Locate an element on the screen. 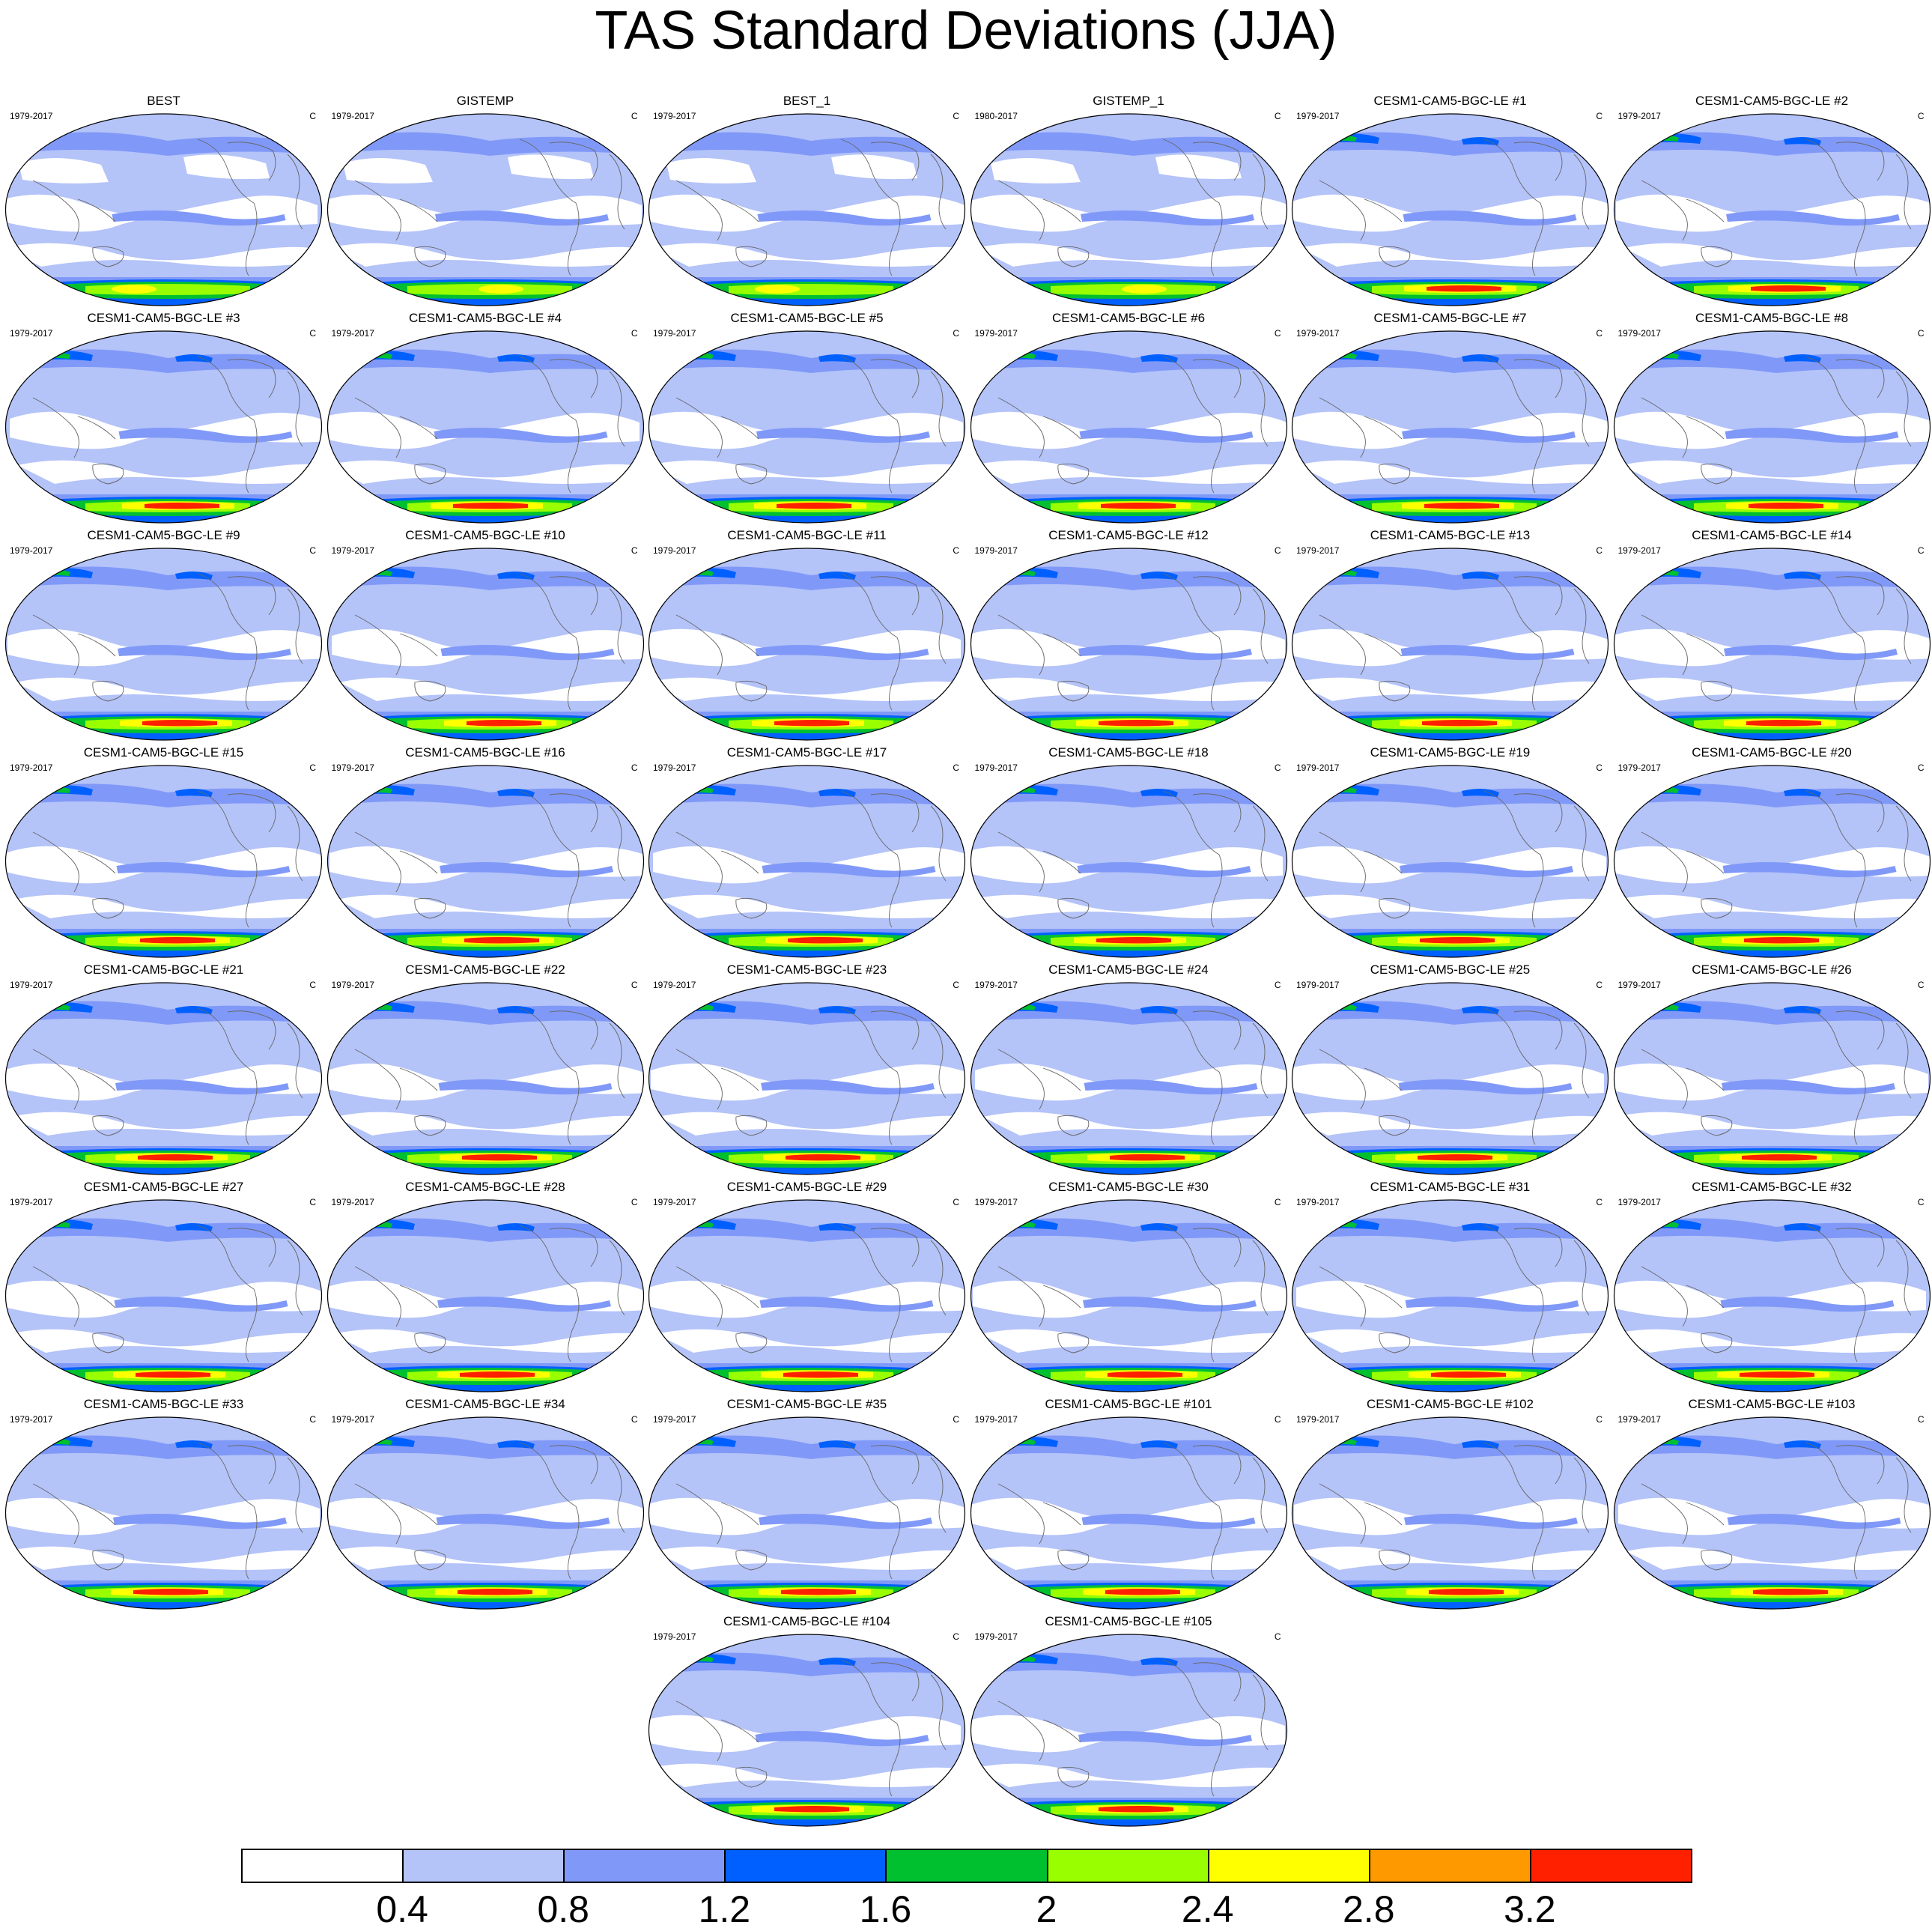 This screenshot has width=1932, height=1931. panel-title: CESM1-CAM5-BGC-LE #26 is located at coordinates (1771, 970).